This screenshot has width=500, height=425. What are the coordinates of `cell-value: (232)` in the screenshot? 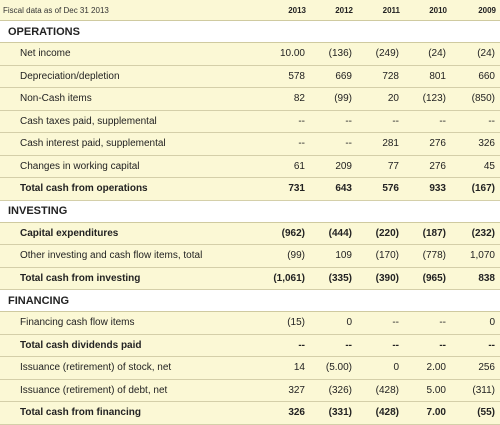 It's located at (475, 233).